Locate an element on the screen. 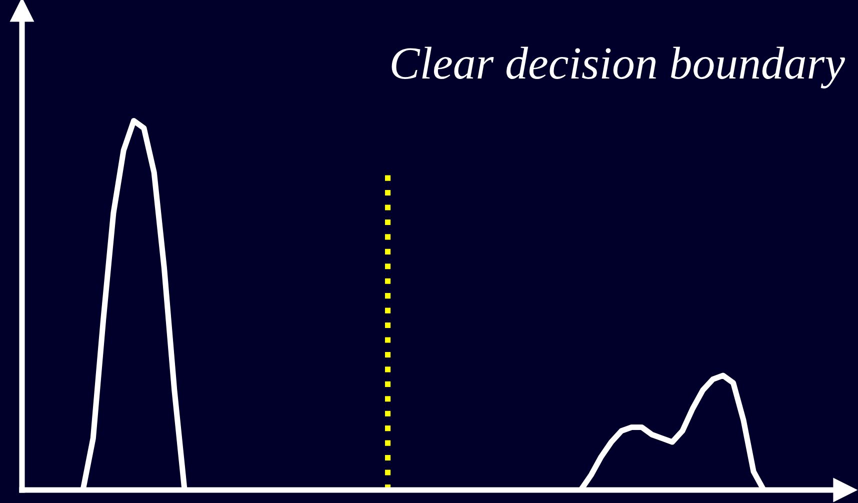 This screenshot has width=858, height=503. chart-title: Clear decision boundary is located at coordinates (619, 67).